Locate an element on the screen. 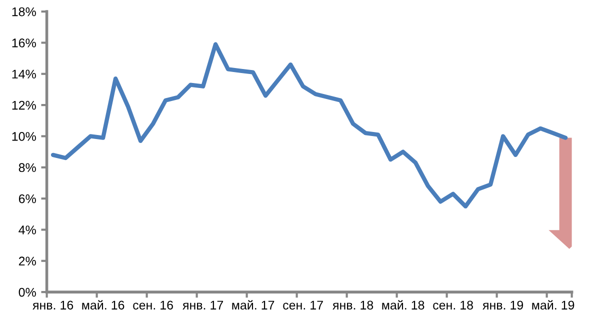 This screenshot has height=330, width=600. x-tick-label: сен. 16 is located at coordinates (153, 305).